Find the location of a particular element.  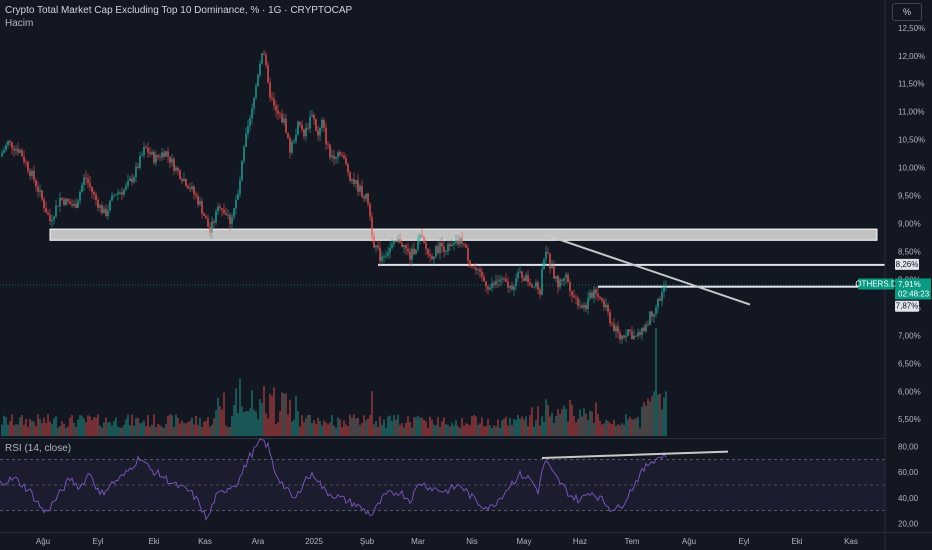

price-trendline is located at coordinates (647, 269).